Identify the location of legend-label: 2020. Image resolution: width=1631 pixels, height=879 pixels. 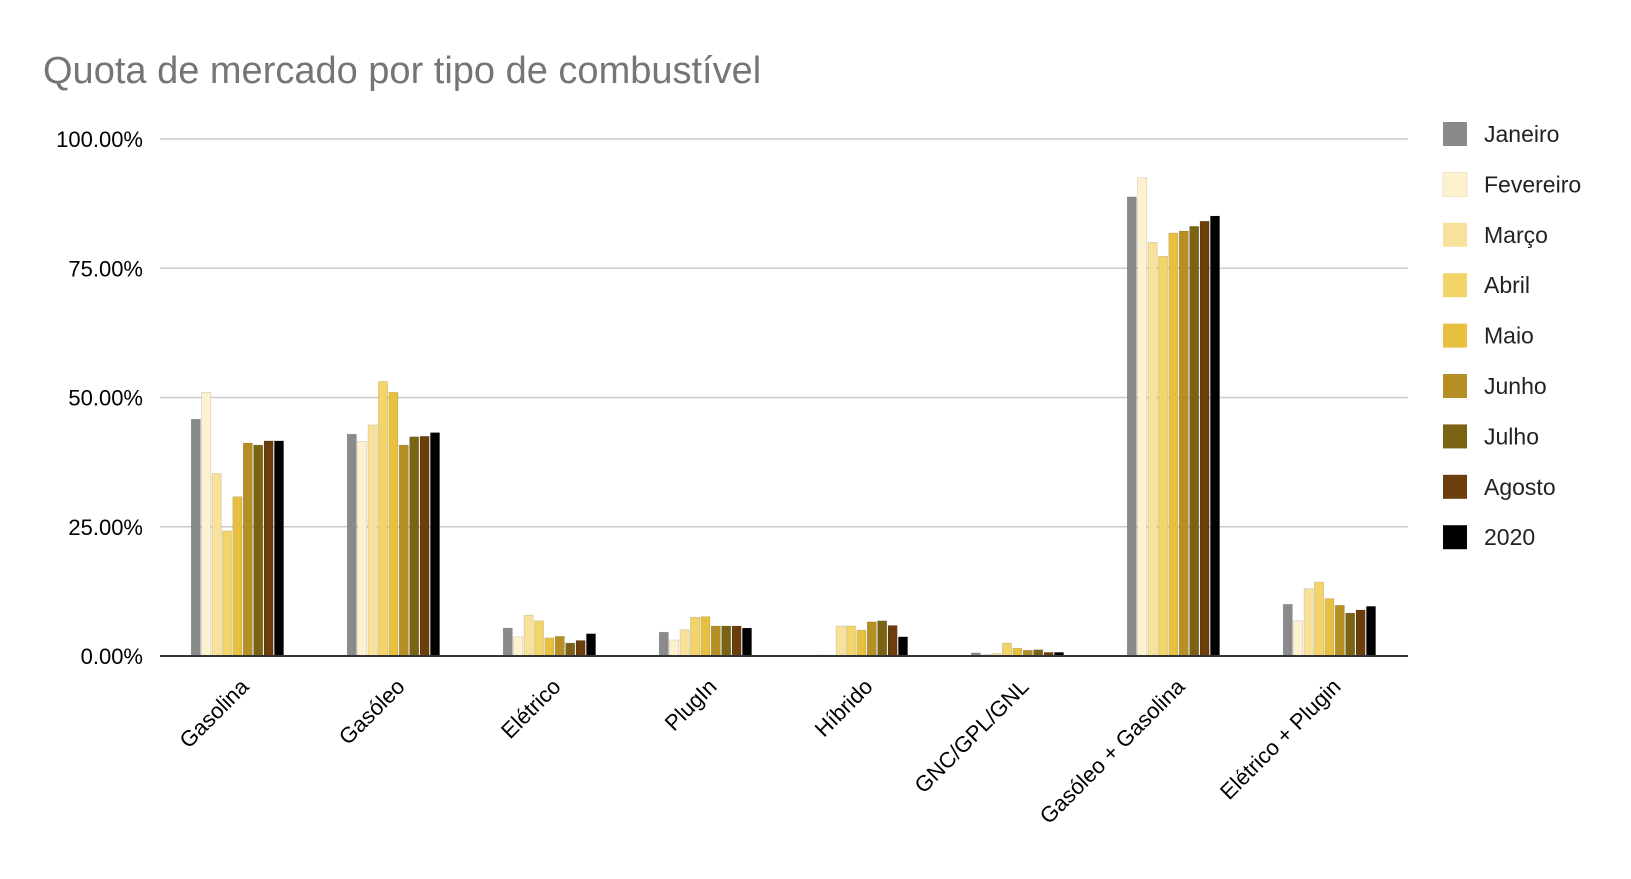
(1509, 537).